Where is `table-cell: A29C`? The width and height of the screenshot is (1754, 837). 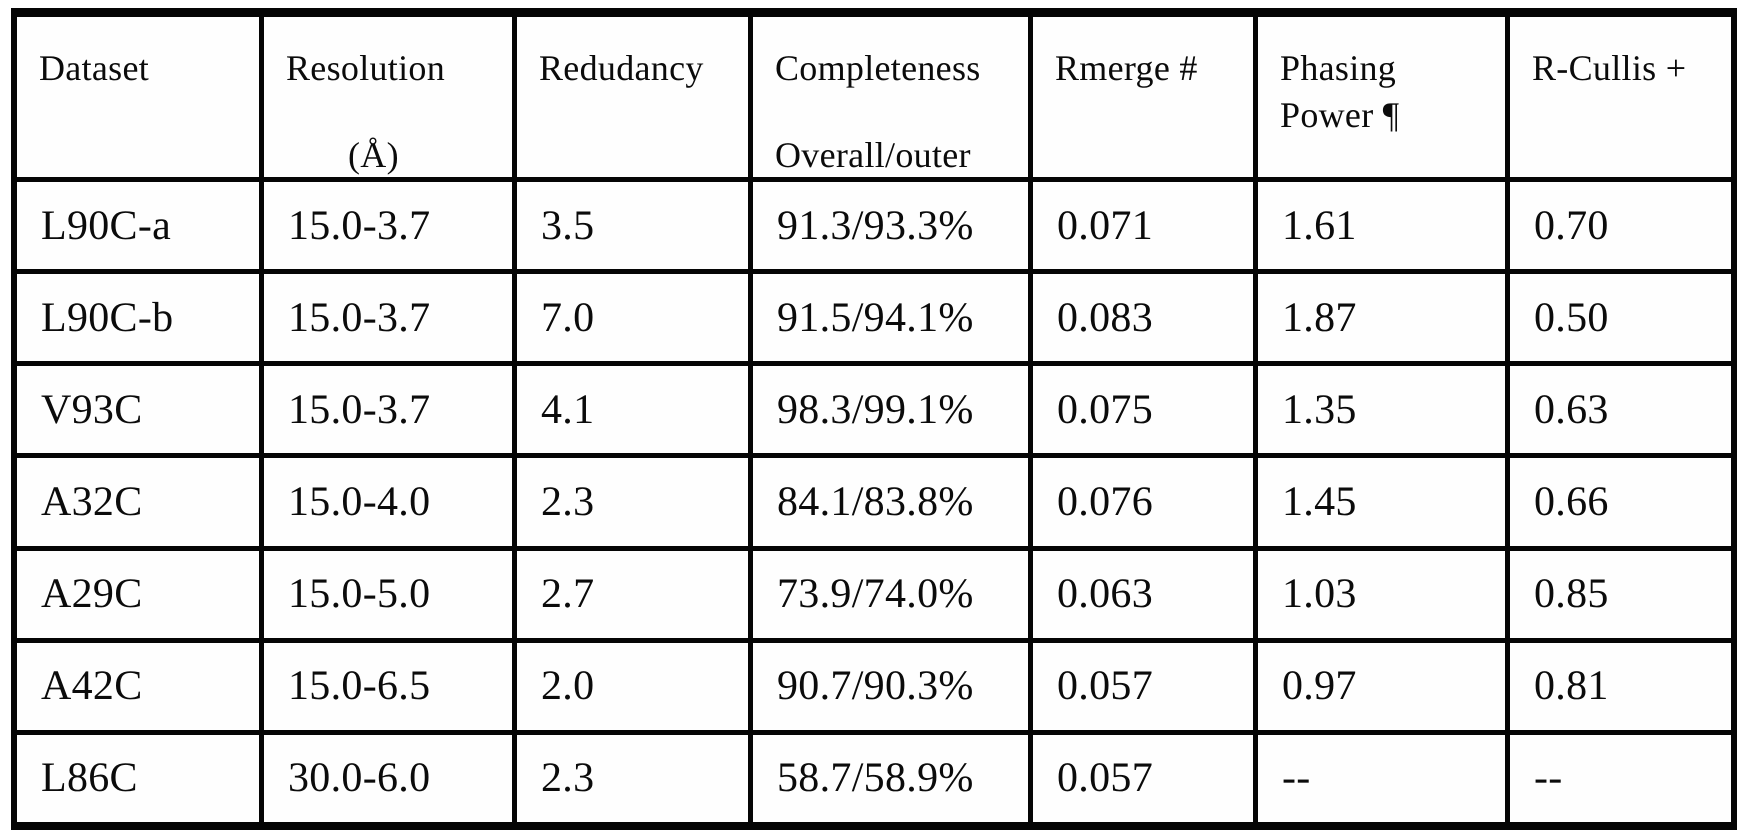 table-cell: A29C is located at coordinates (138, 594).